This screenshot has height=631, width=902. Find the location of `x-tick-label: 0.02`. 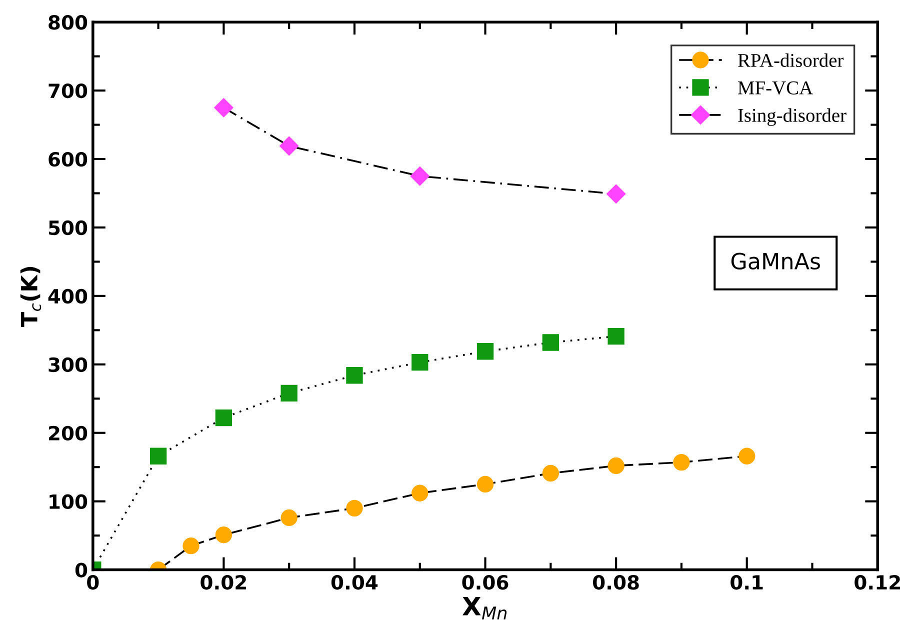

x-tick-label: 0.02 is located at coordinates (223, 582).